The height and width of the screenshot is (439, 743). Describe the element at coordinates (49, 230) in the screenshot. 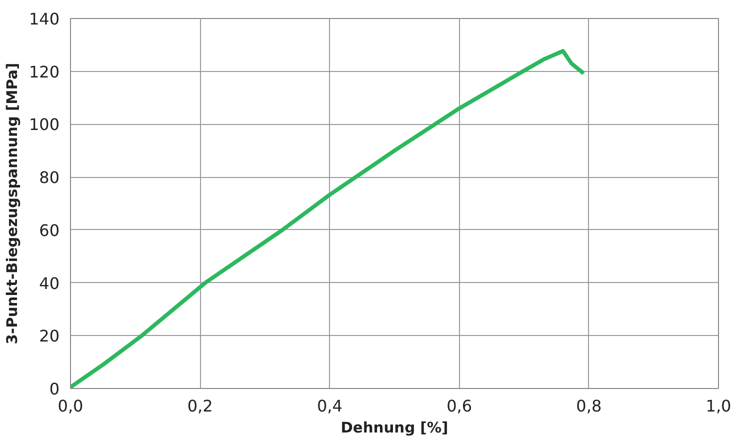

I see `y-tick-label: 60` at that location.